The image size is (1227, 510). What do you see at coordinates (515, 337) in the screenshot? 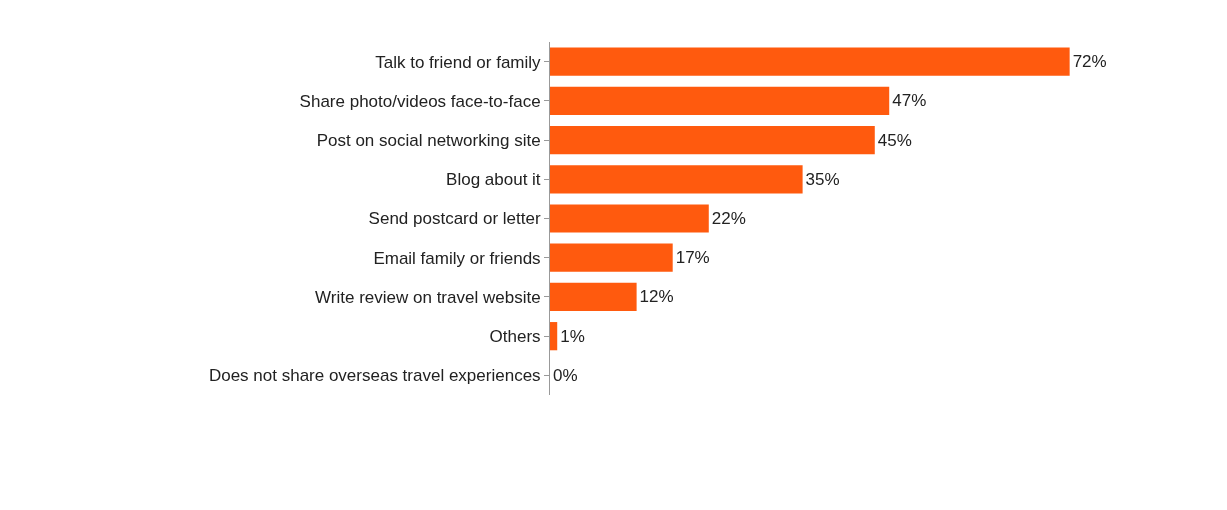
I see `y-tick-label: Others` at bounding box center [515, 337].